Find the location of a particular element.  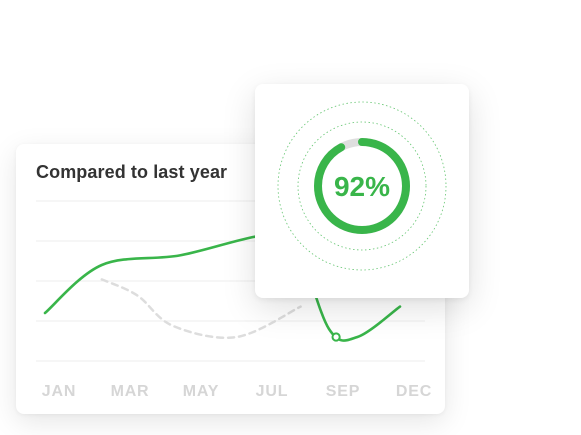

gauge-value-label: 92% is located at coordinates (362, 186).